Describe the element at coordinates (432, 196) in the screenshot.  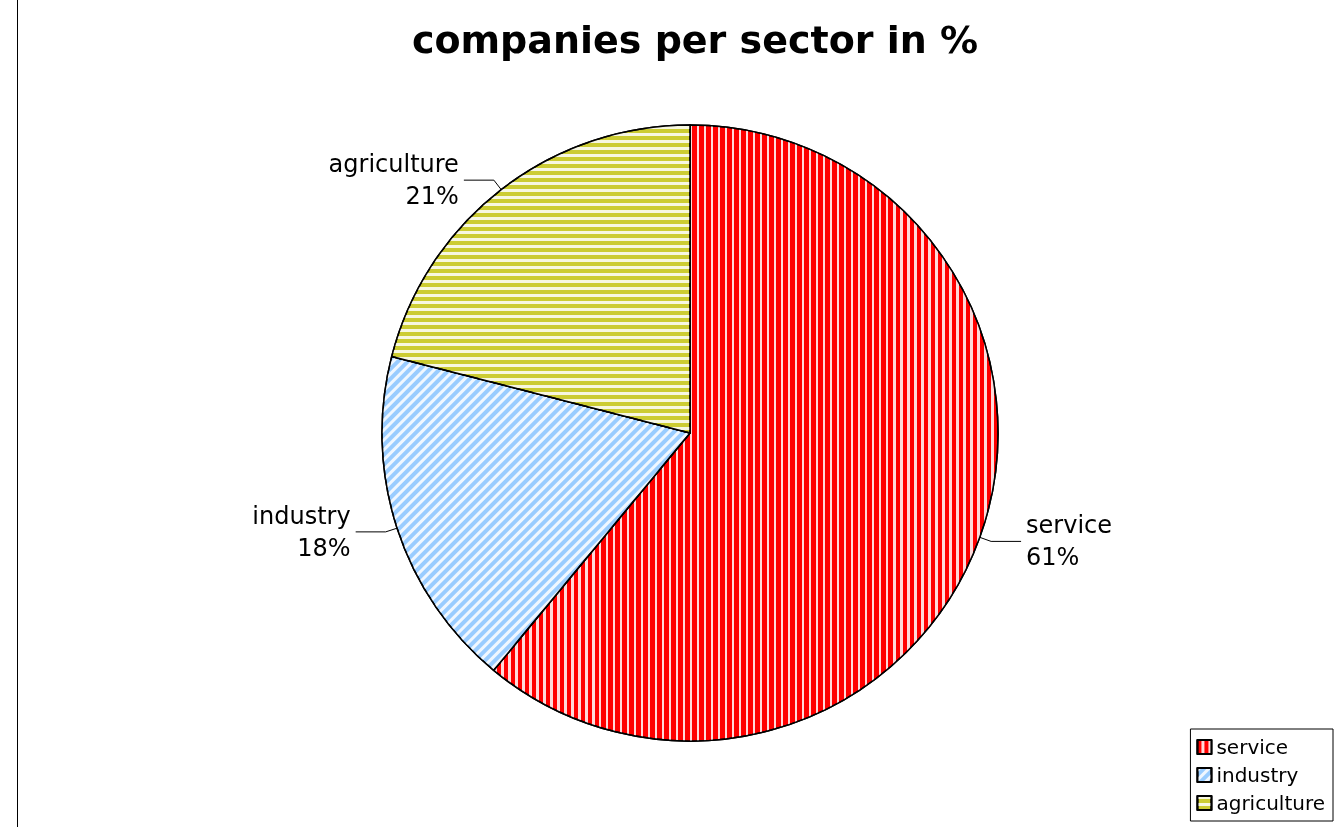
I see `data-label: 21%` at that location.